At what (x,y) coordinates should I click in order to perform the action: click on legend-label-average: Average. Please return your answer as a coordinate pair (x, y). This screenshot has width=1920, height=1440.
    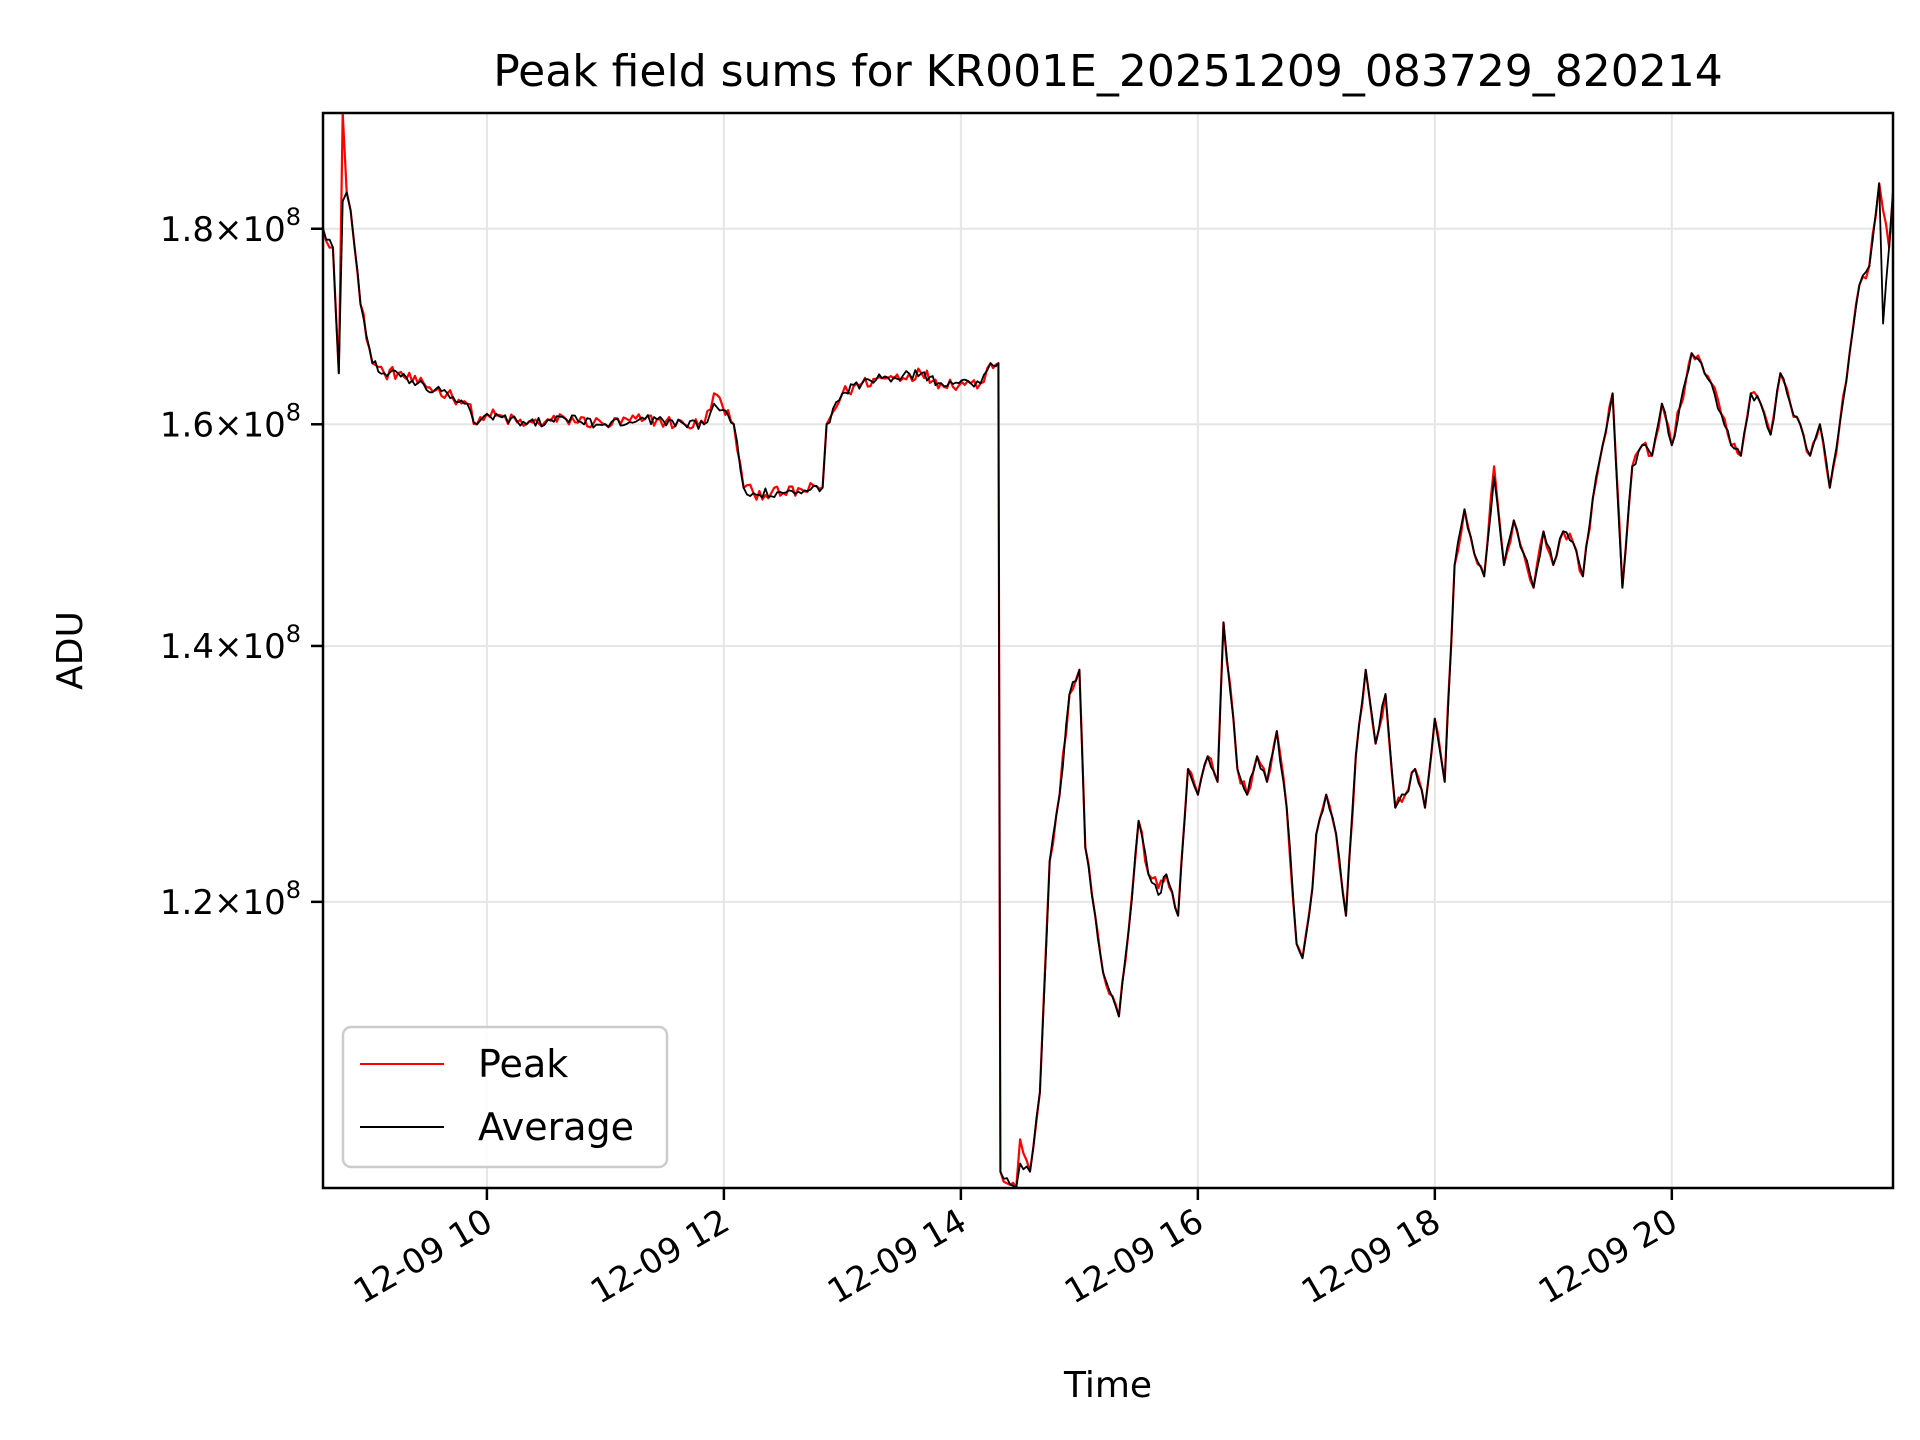
    Looking at the image, I should click on (556, 1127).